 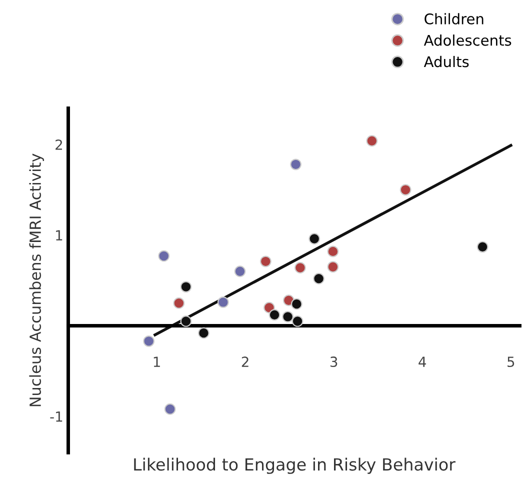 What do you see at coordinates (56, 417) in the screenshot?
I see `y-tick-label: -1` at bounding box center [56, 417].